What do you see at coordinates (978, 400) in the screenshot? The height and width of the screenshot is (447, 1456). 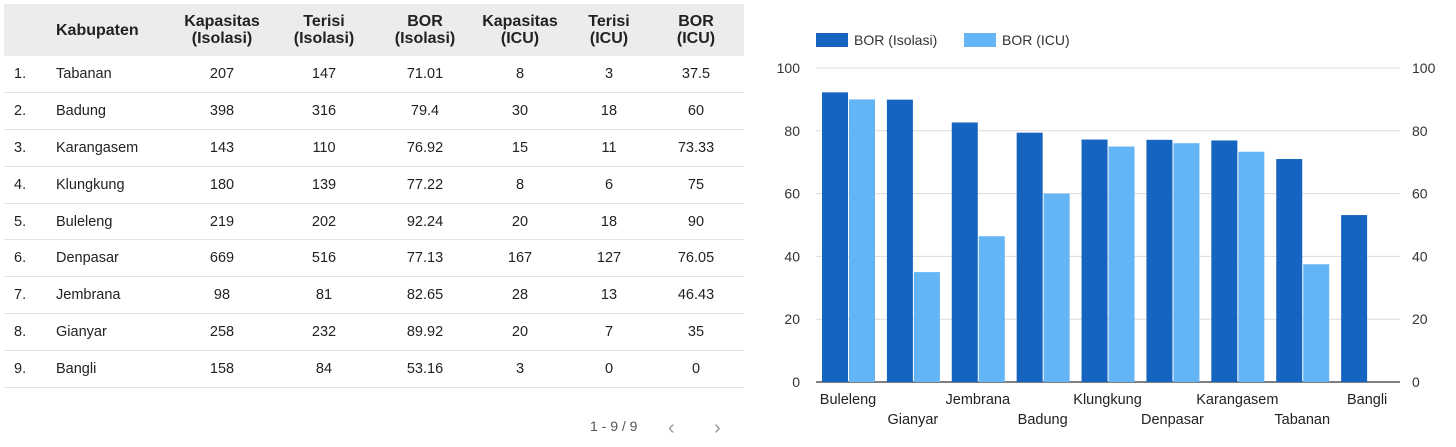 I see `x-category-label: Jembrana` at bounding box center [978, 400].